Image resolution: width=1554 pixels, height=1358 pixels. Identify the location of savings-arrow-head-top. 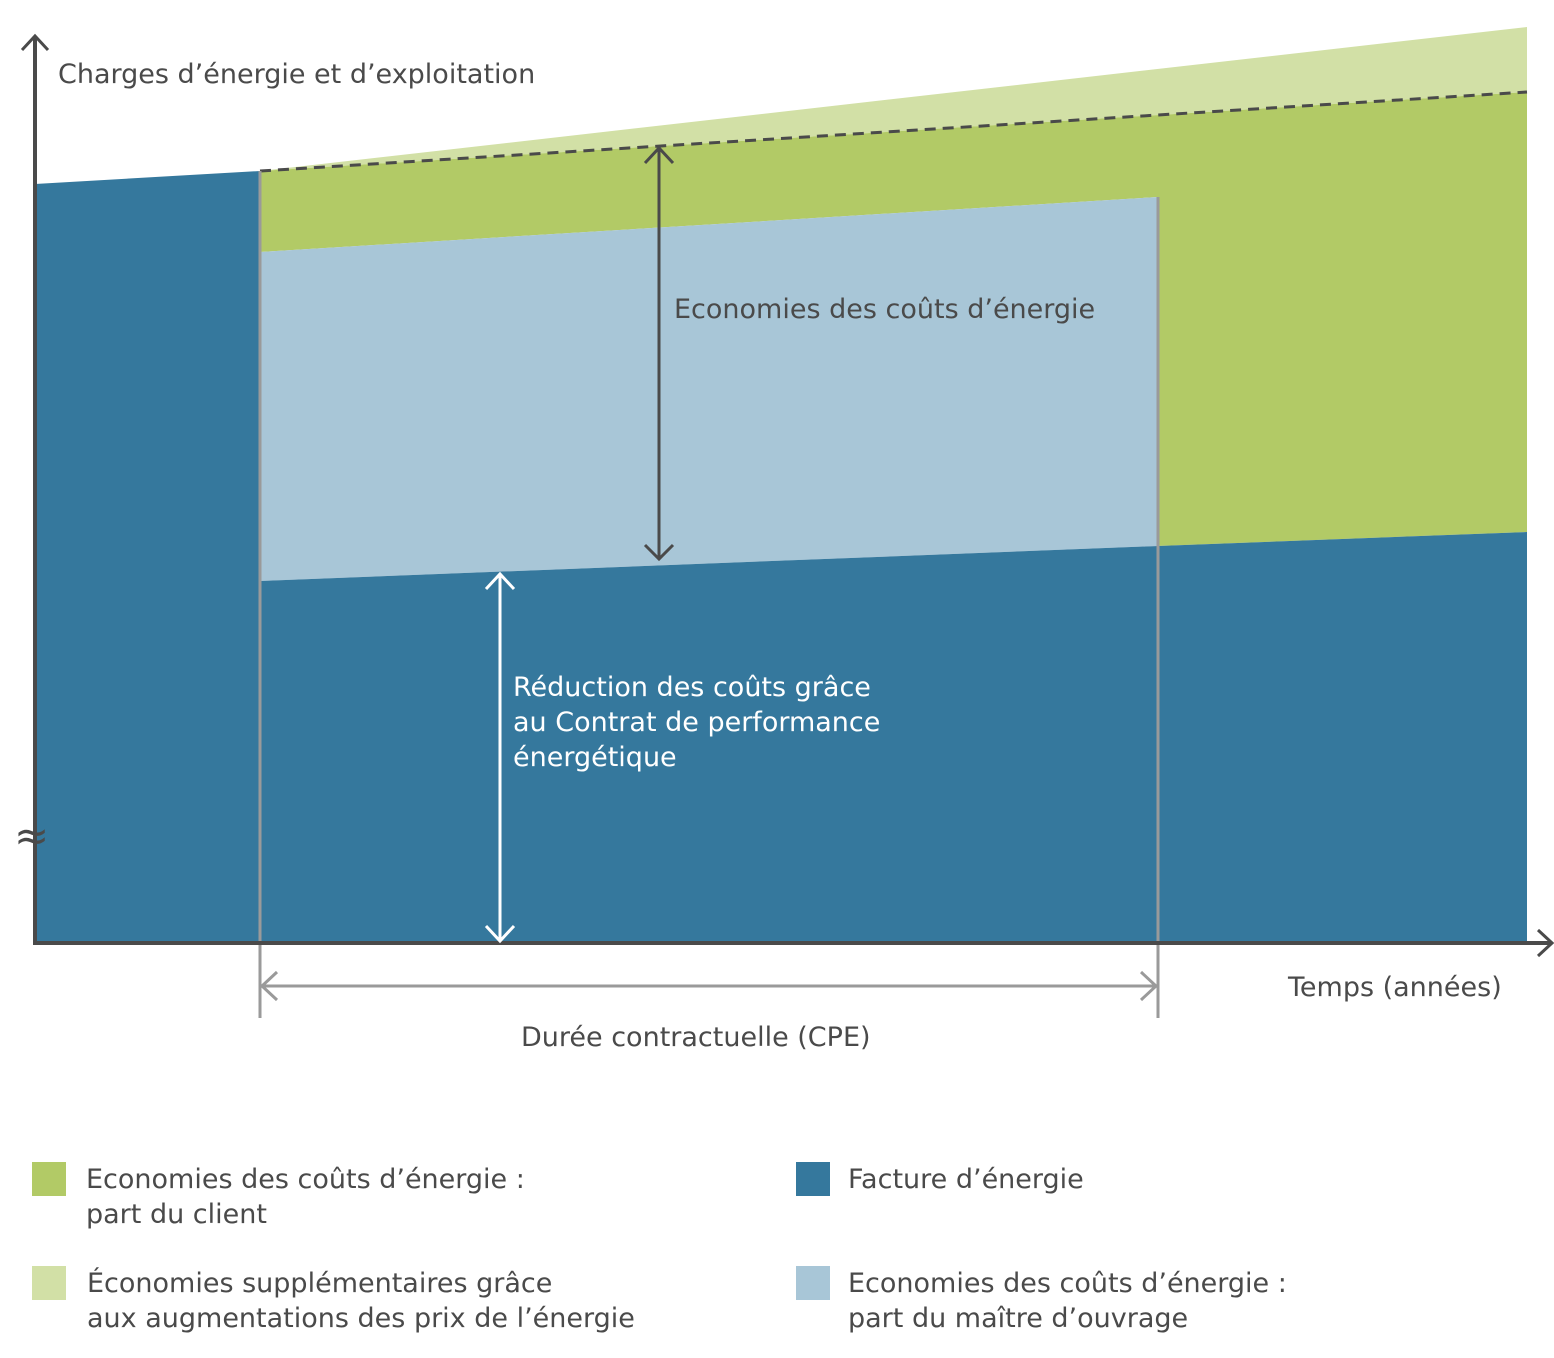
(659, 155).